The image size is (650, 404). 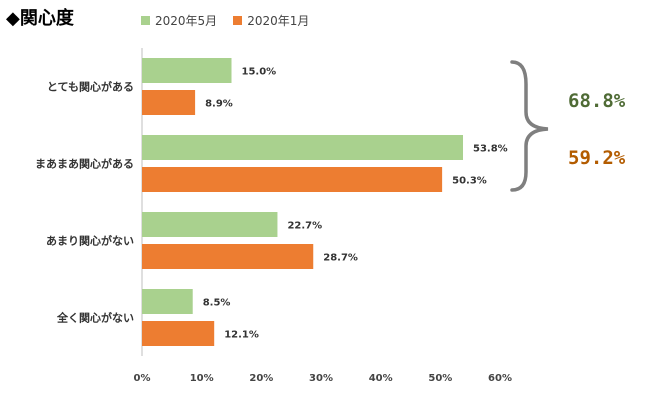 I want to click on category-label: あまり関心がない, so click(x=90, y=241).